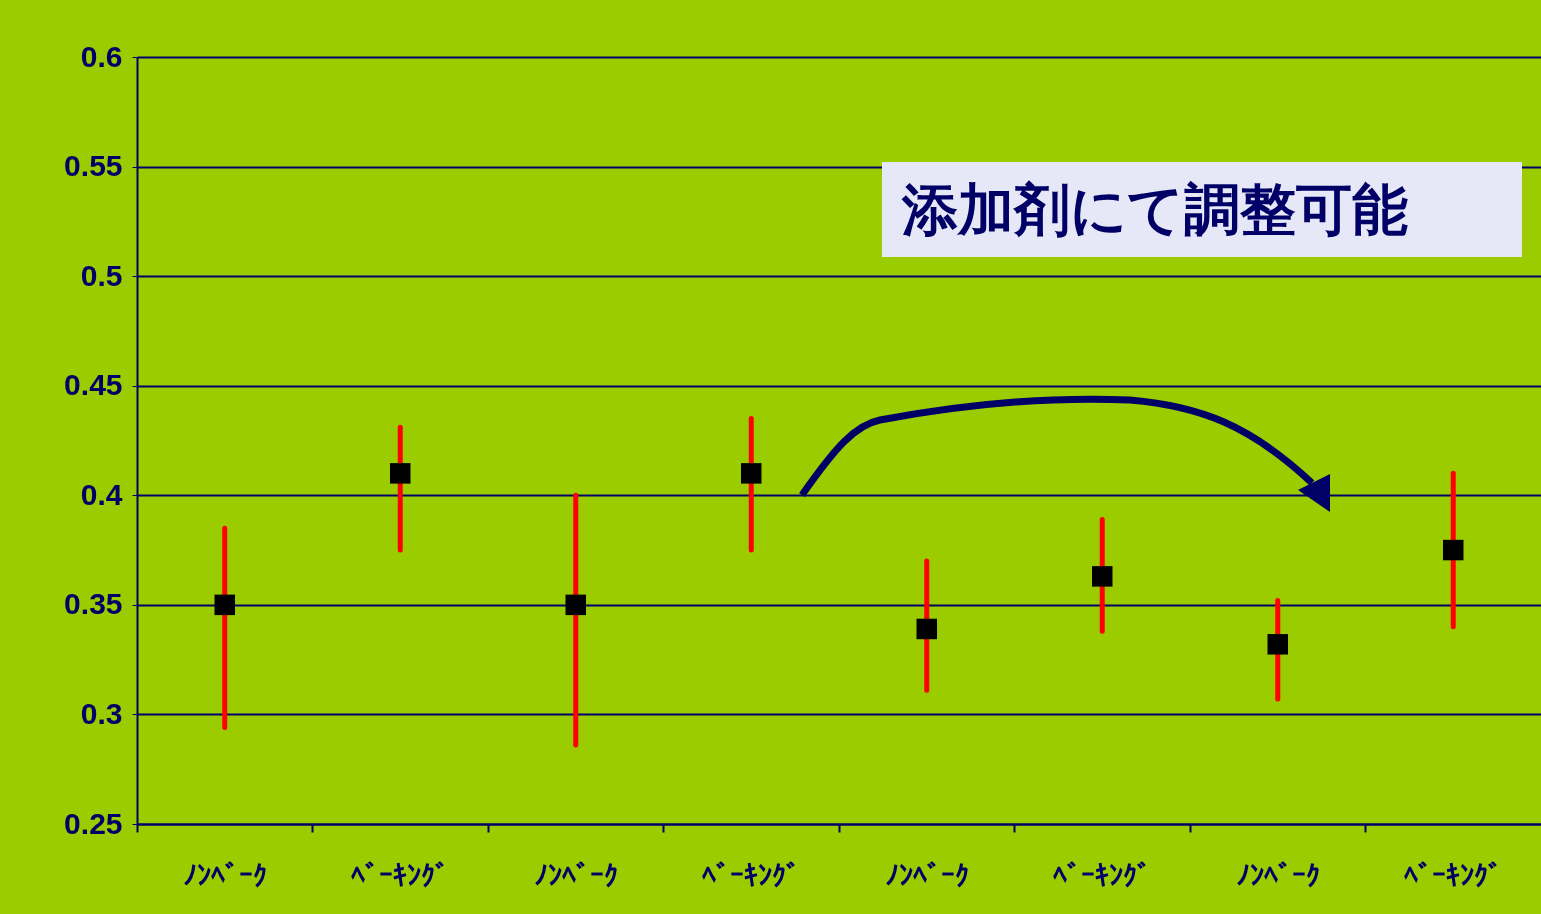  I want to click on y-tick-label: 0.4, so click(101, 494).